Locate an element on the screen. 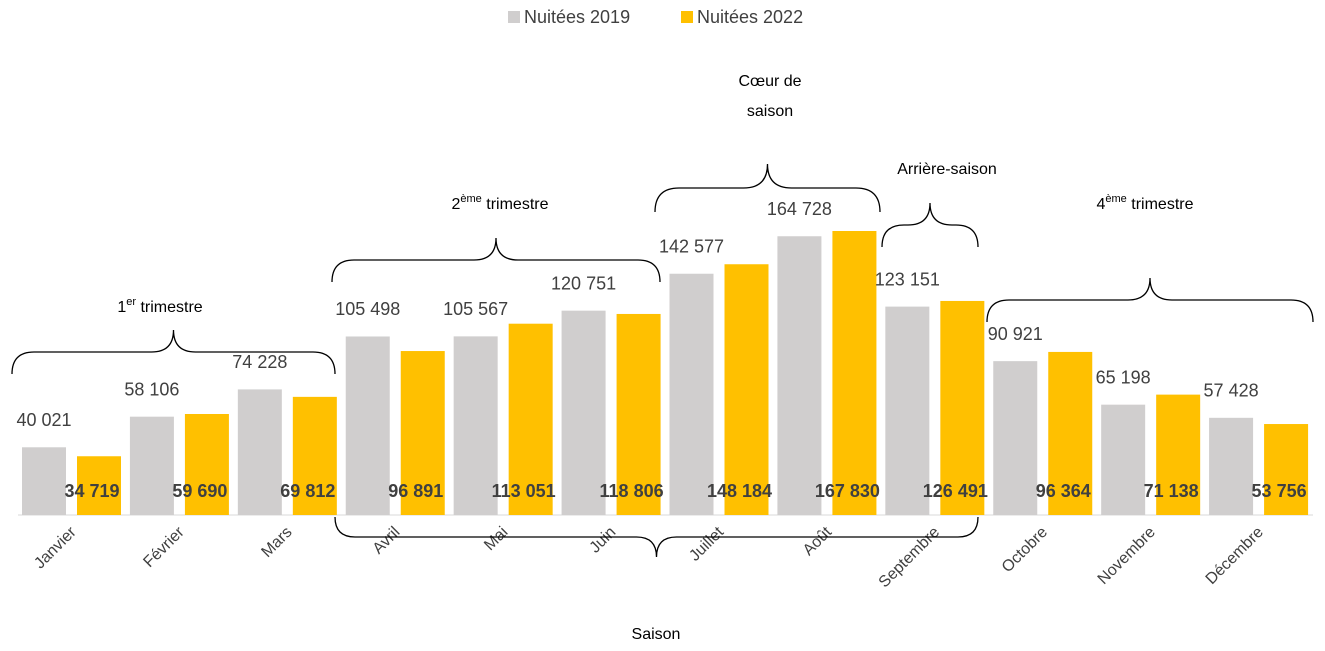 The image size is (1325, 651). value-label: 105 498 is located at coordinates (367, 309).